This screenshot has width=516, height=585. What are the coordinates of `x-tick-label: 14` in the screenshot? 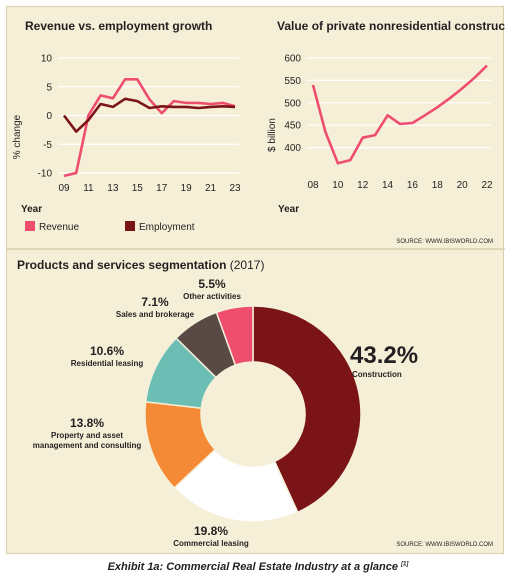 It's located at (388, 185).